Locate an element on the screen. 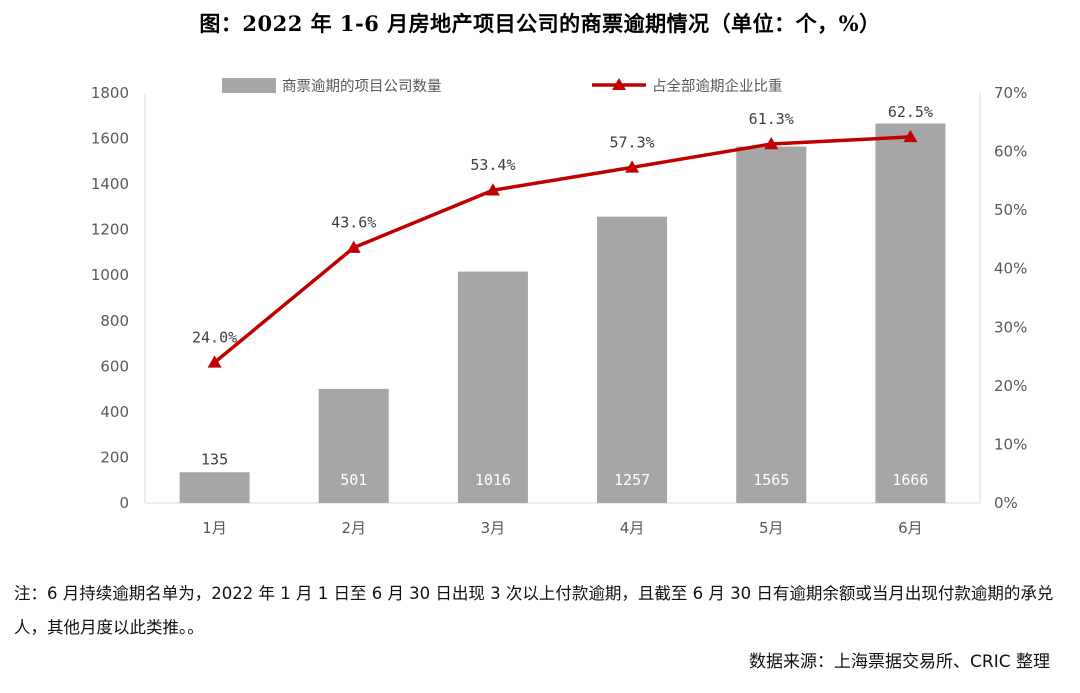 This screenshot has width=1080, height=693. y-right-tick-label: 40% is located at coordinates (1010, 269).